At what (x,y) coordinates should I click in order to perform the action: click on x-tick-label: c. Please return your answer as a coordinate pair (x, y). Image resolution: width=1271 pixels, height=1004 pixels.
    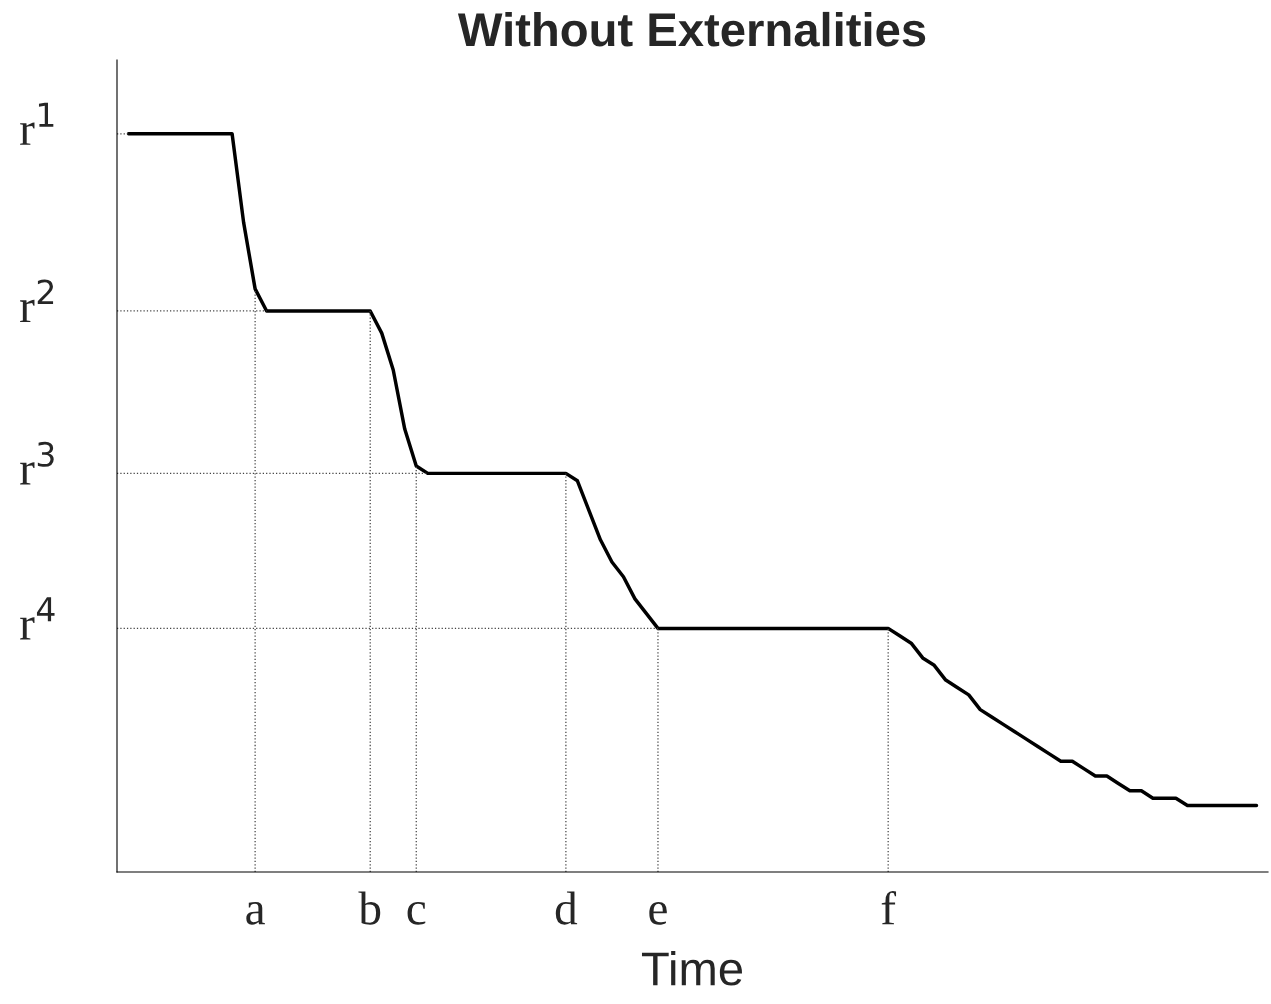
    Looking at the image, I should click on (416, 913).